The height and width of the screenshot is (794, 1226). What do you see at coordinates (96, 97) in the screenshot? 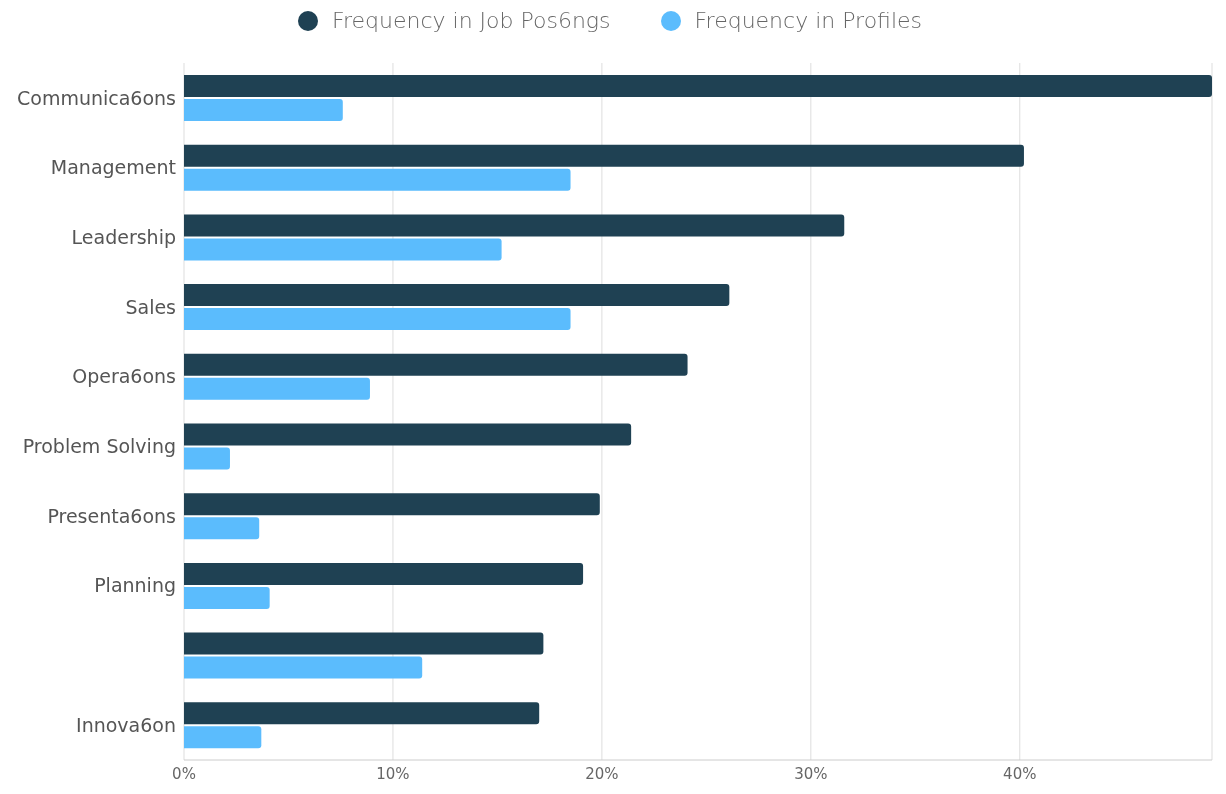
I see `y-tick-label: Communica6ons` at bounding box center [96, 97].